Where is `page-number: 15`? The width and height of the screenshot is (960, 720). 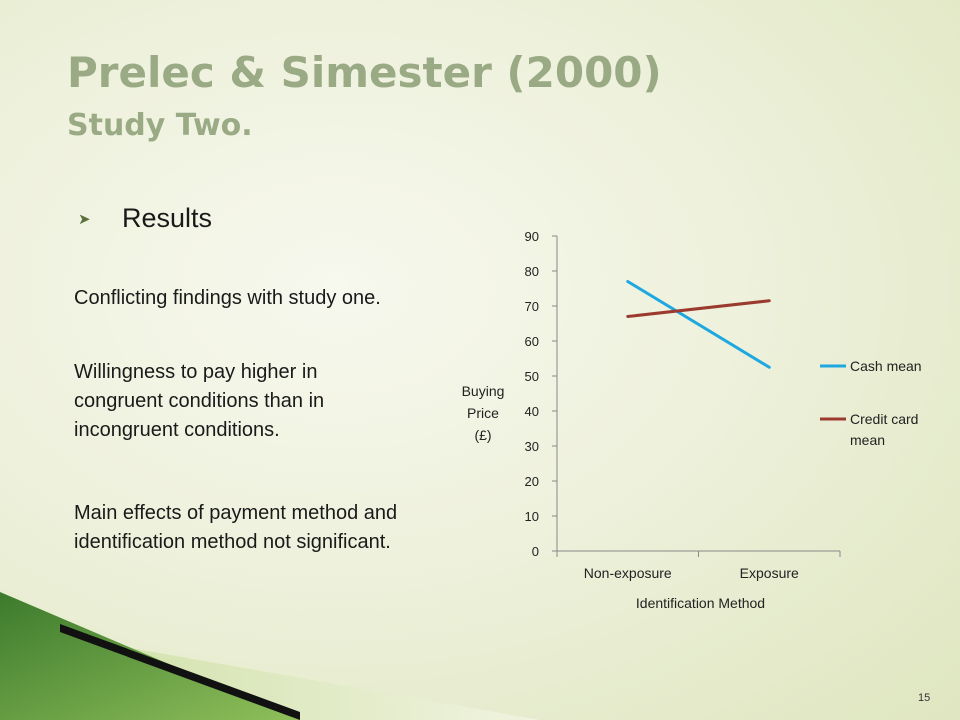 page-number: 15 is located at coordinates (924, 698).